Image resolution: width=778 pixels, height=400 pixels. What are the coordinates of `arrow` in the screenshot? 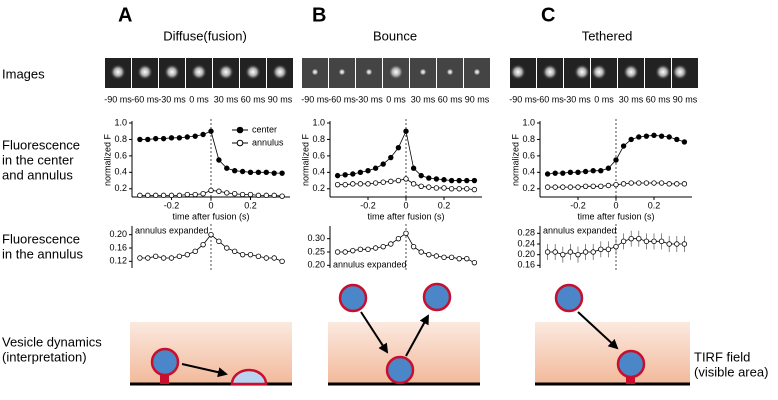 It's located at (204, 370).